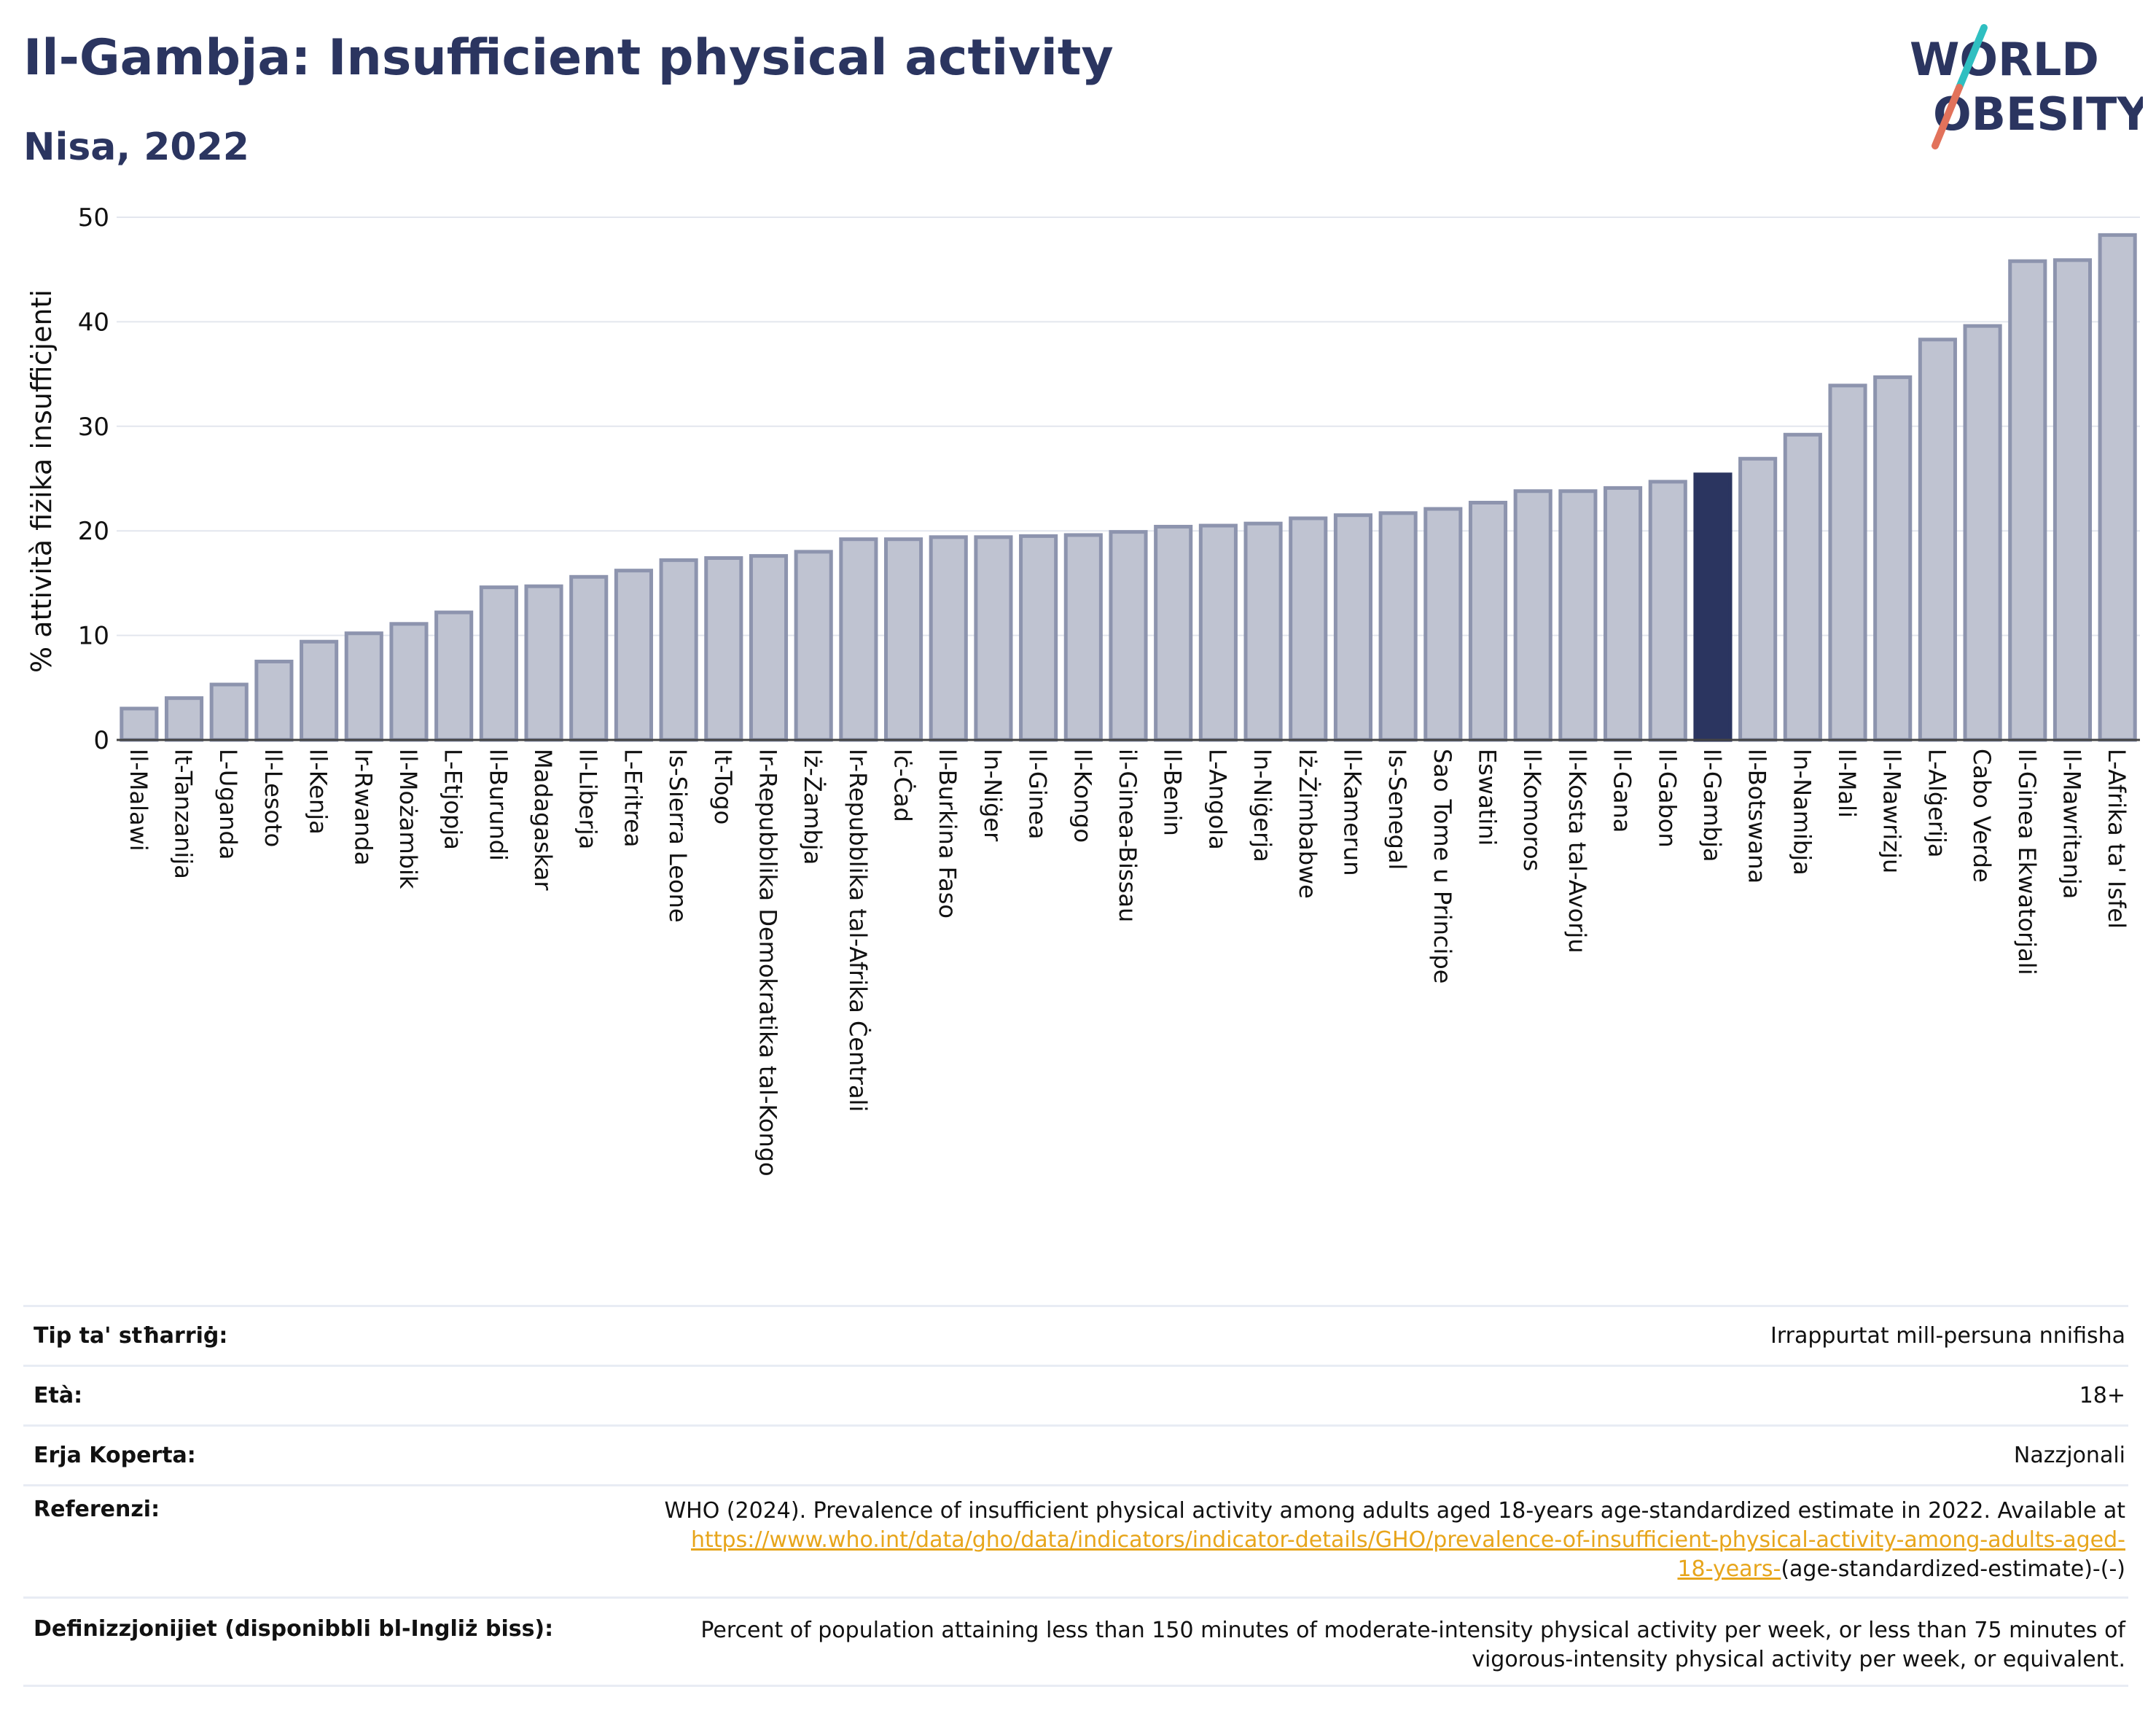 This screenshot has height=1735, width=2156. What do you see at coordinates (1262, 805) in the screenshot?
I see `x-tick-label: In-Niġerja` at bounding box center [1262, 805].